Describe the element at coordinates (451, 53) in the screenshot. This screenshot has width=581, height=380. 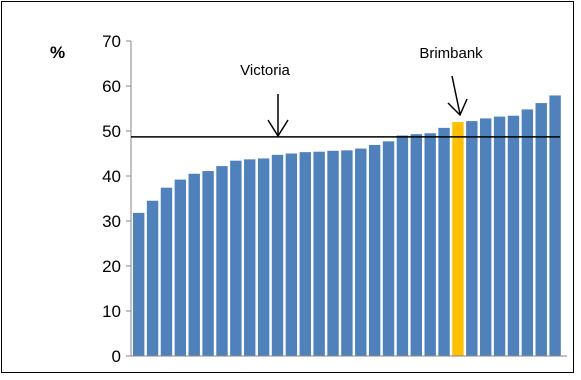
I see `brimbank-label: Brimbank` at that location.